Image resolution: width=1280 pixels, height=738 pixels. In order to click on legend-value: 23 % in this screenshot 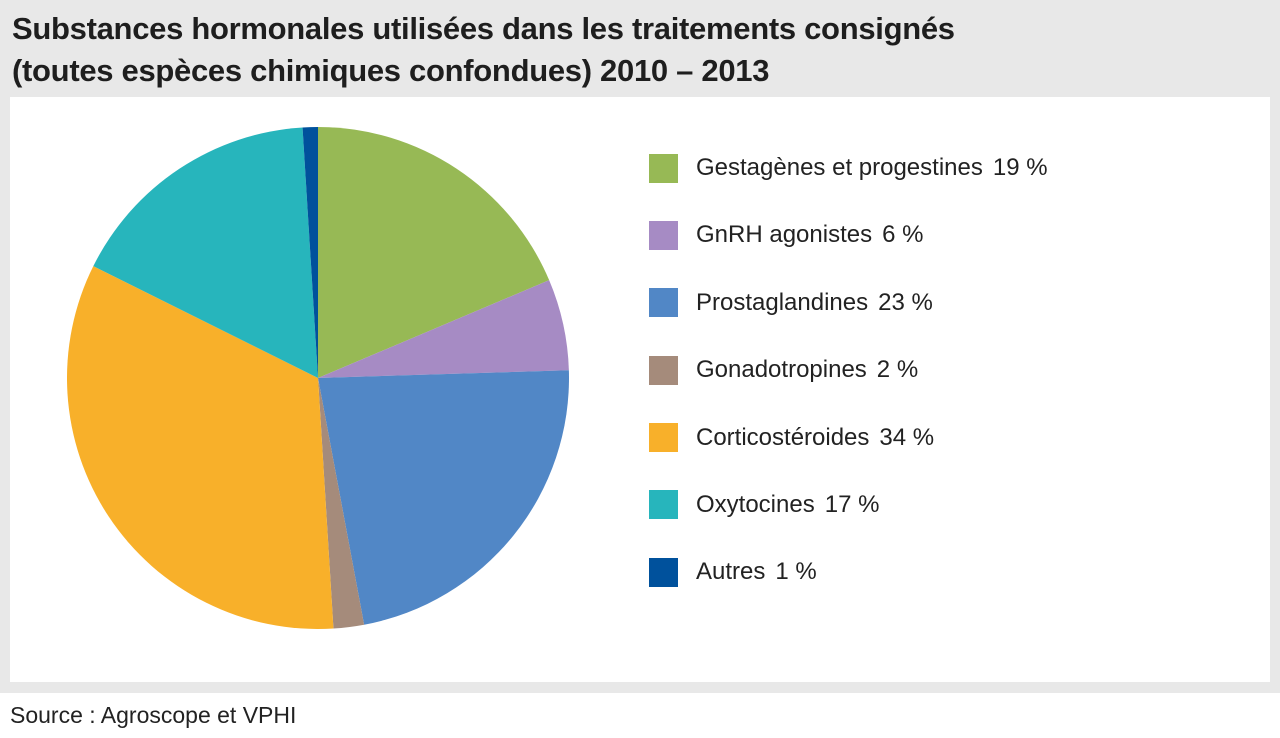, I will do `click(905, 302)`.